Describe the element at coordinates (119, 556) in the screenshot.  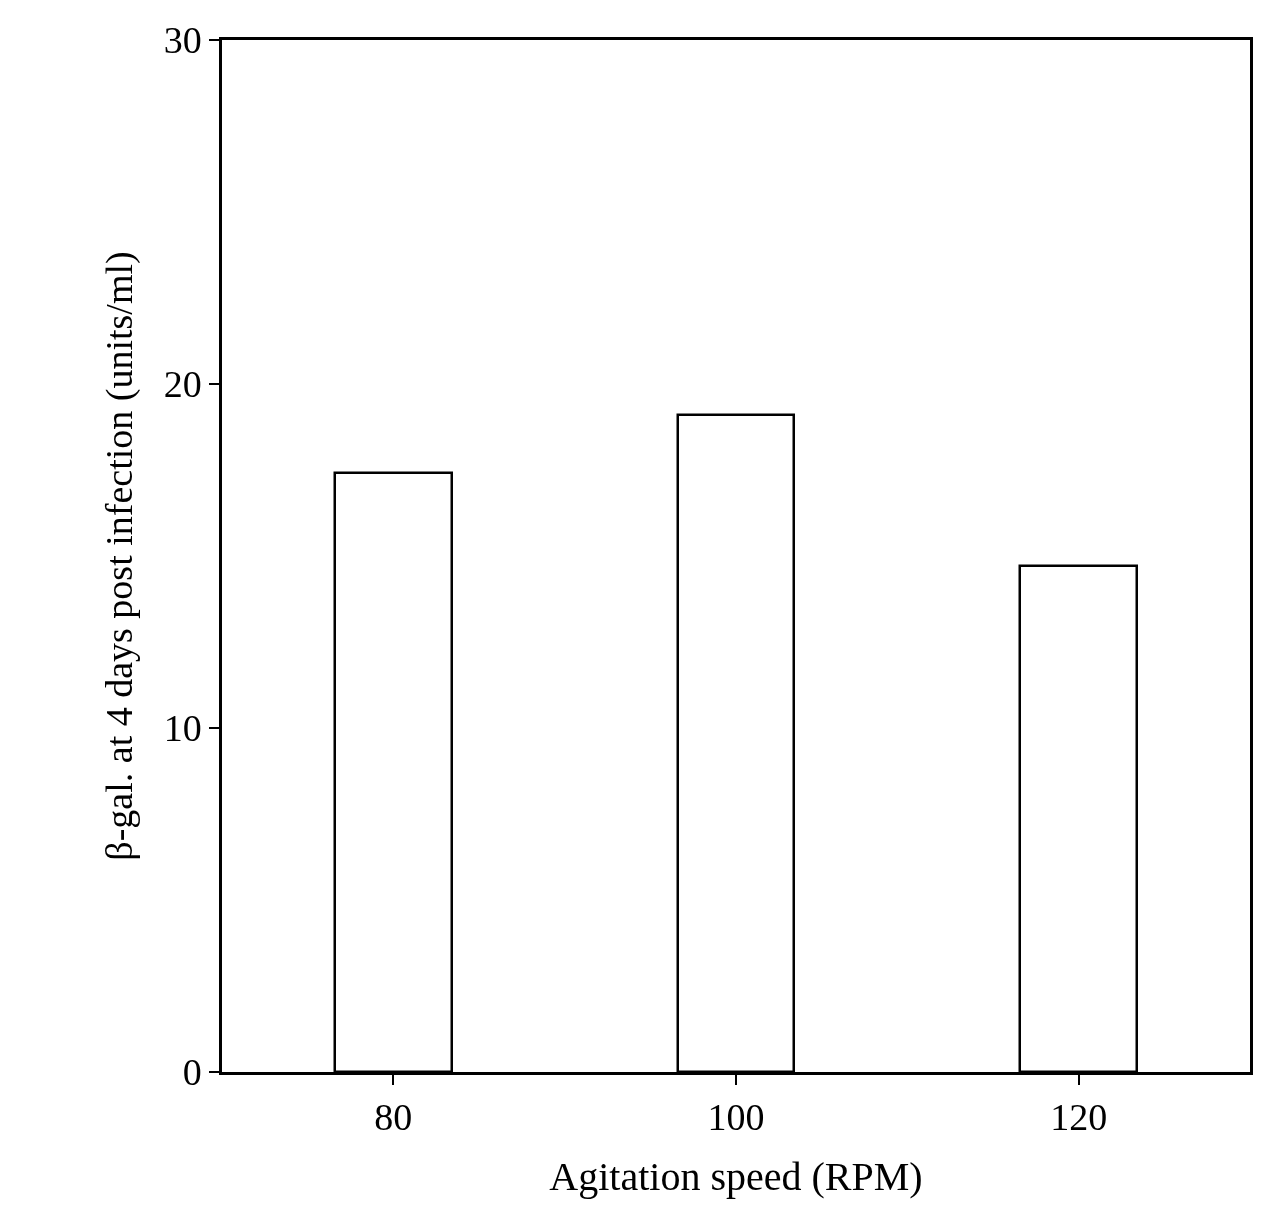
I see `y-axis-title: β-gal. at 4 days post infection (units/ml)` at that location.